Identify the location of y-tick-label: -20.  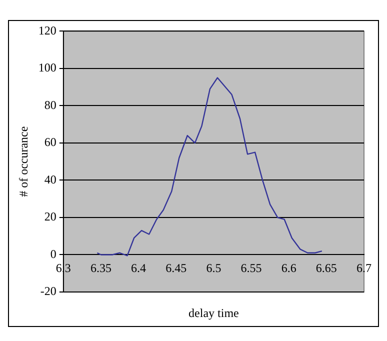
(48, 291).